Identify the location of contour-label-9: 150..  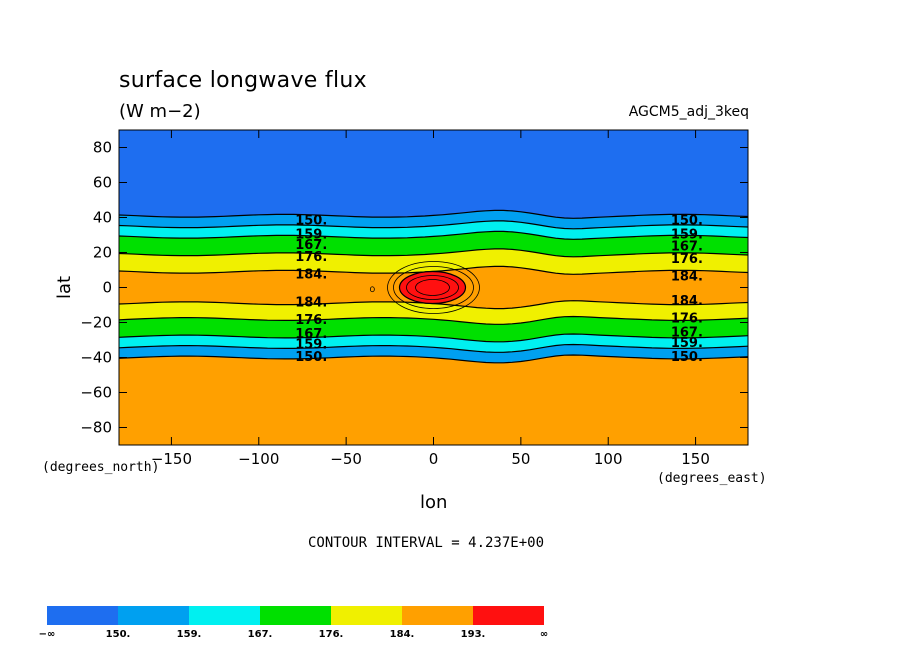
(311, 357).